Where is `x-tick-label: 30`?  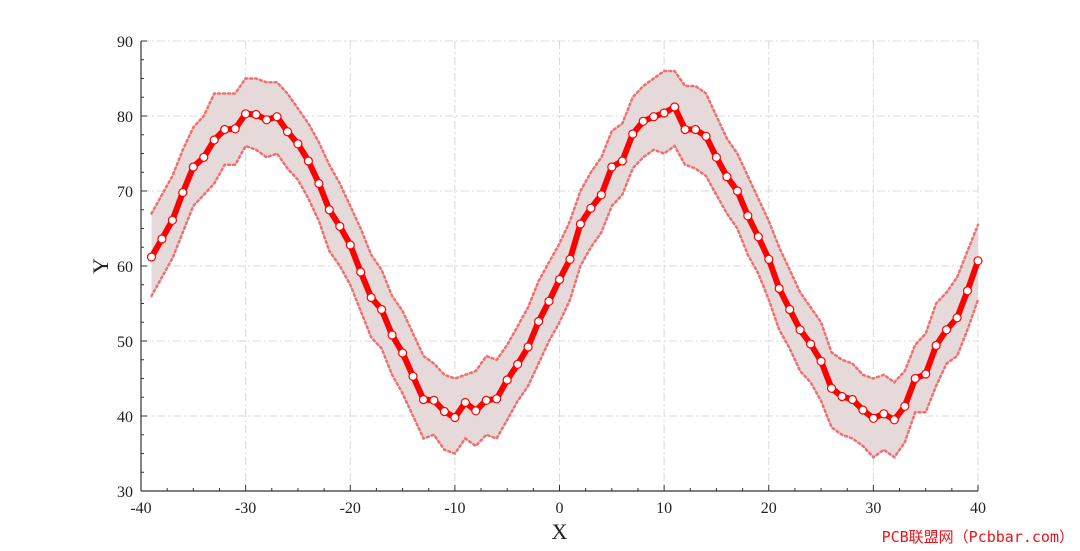
x-tick-label: 30 is located at coordinates (873, 508).